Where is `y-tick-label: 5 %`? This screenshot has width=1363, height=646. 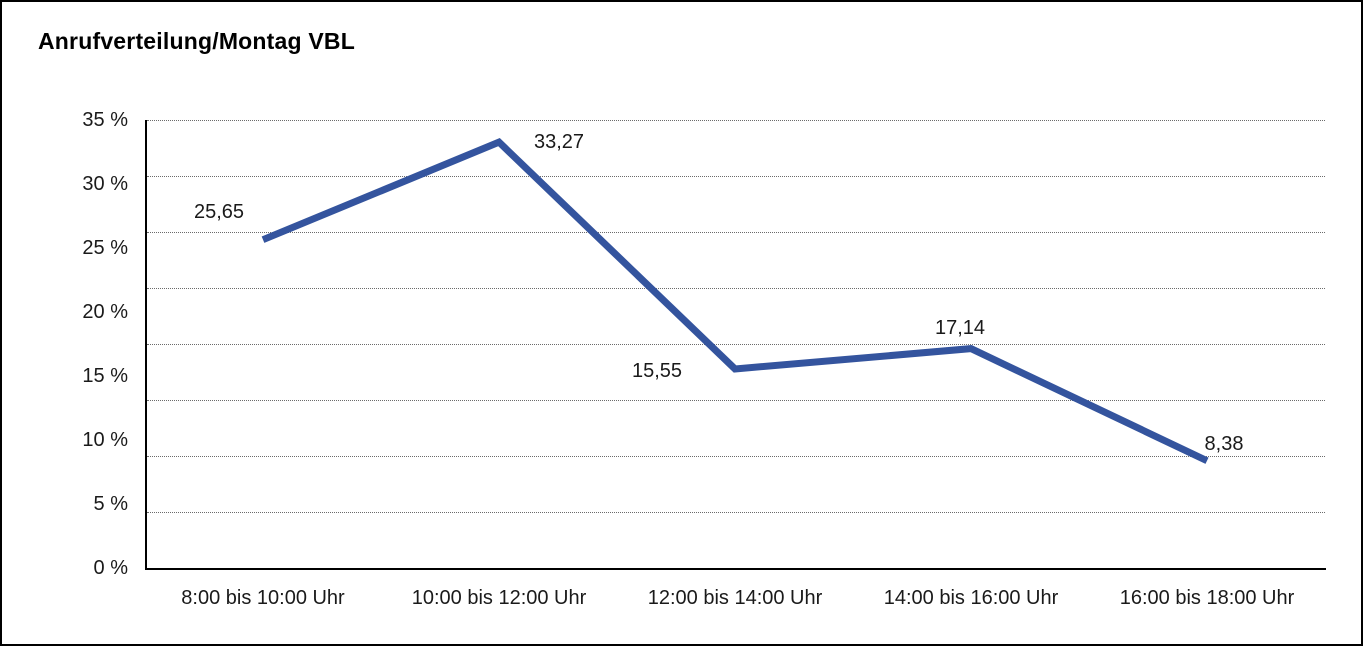 y-tick-label: 5 % is located at coordinates (110, 504).